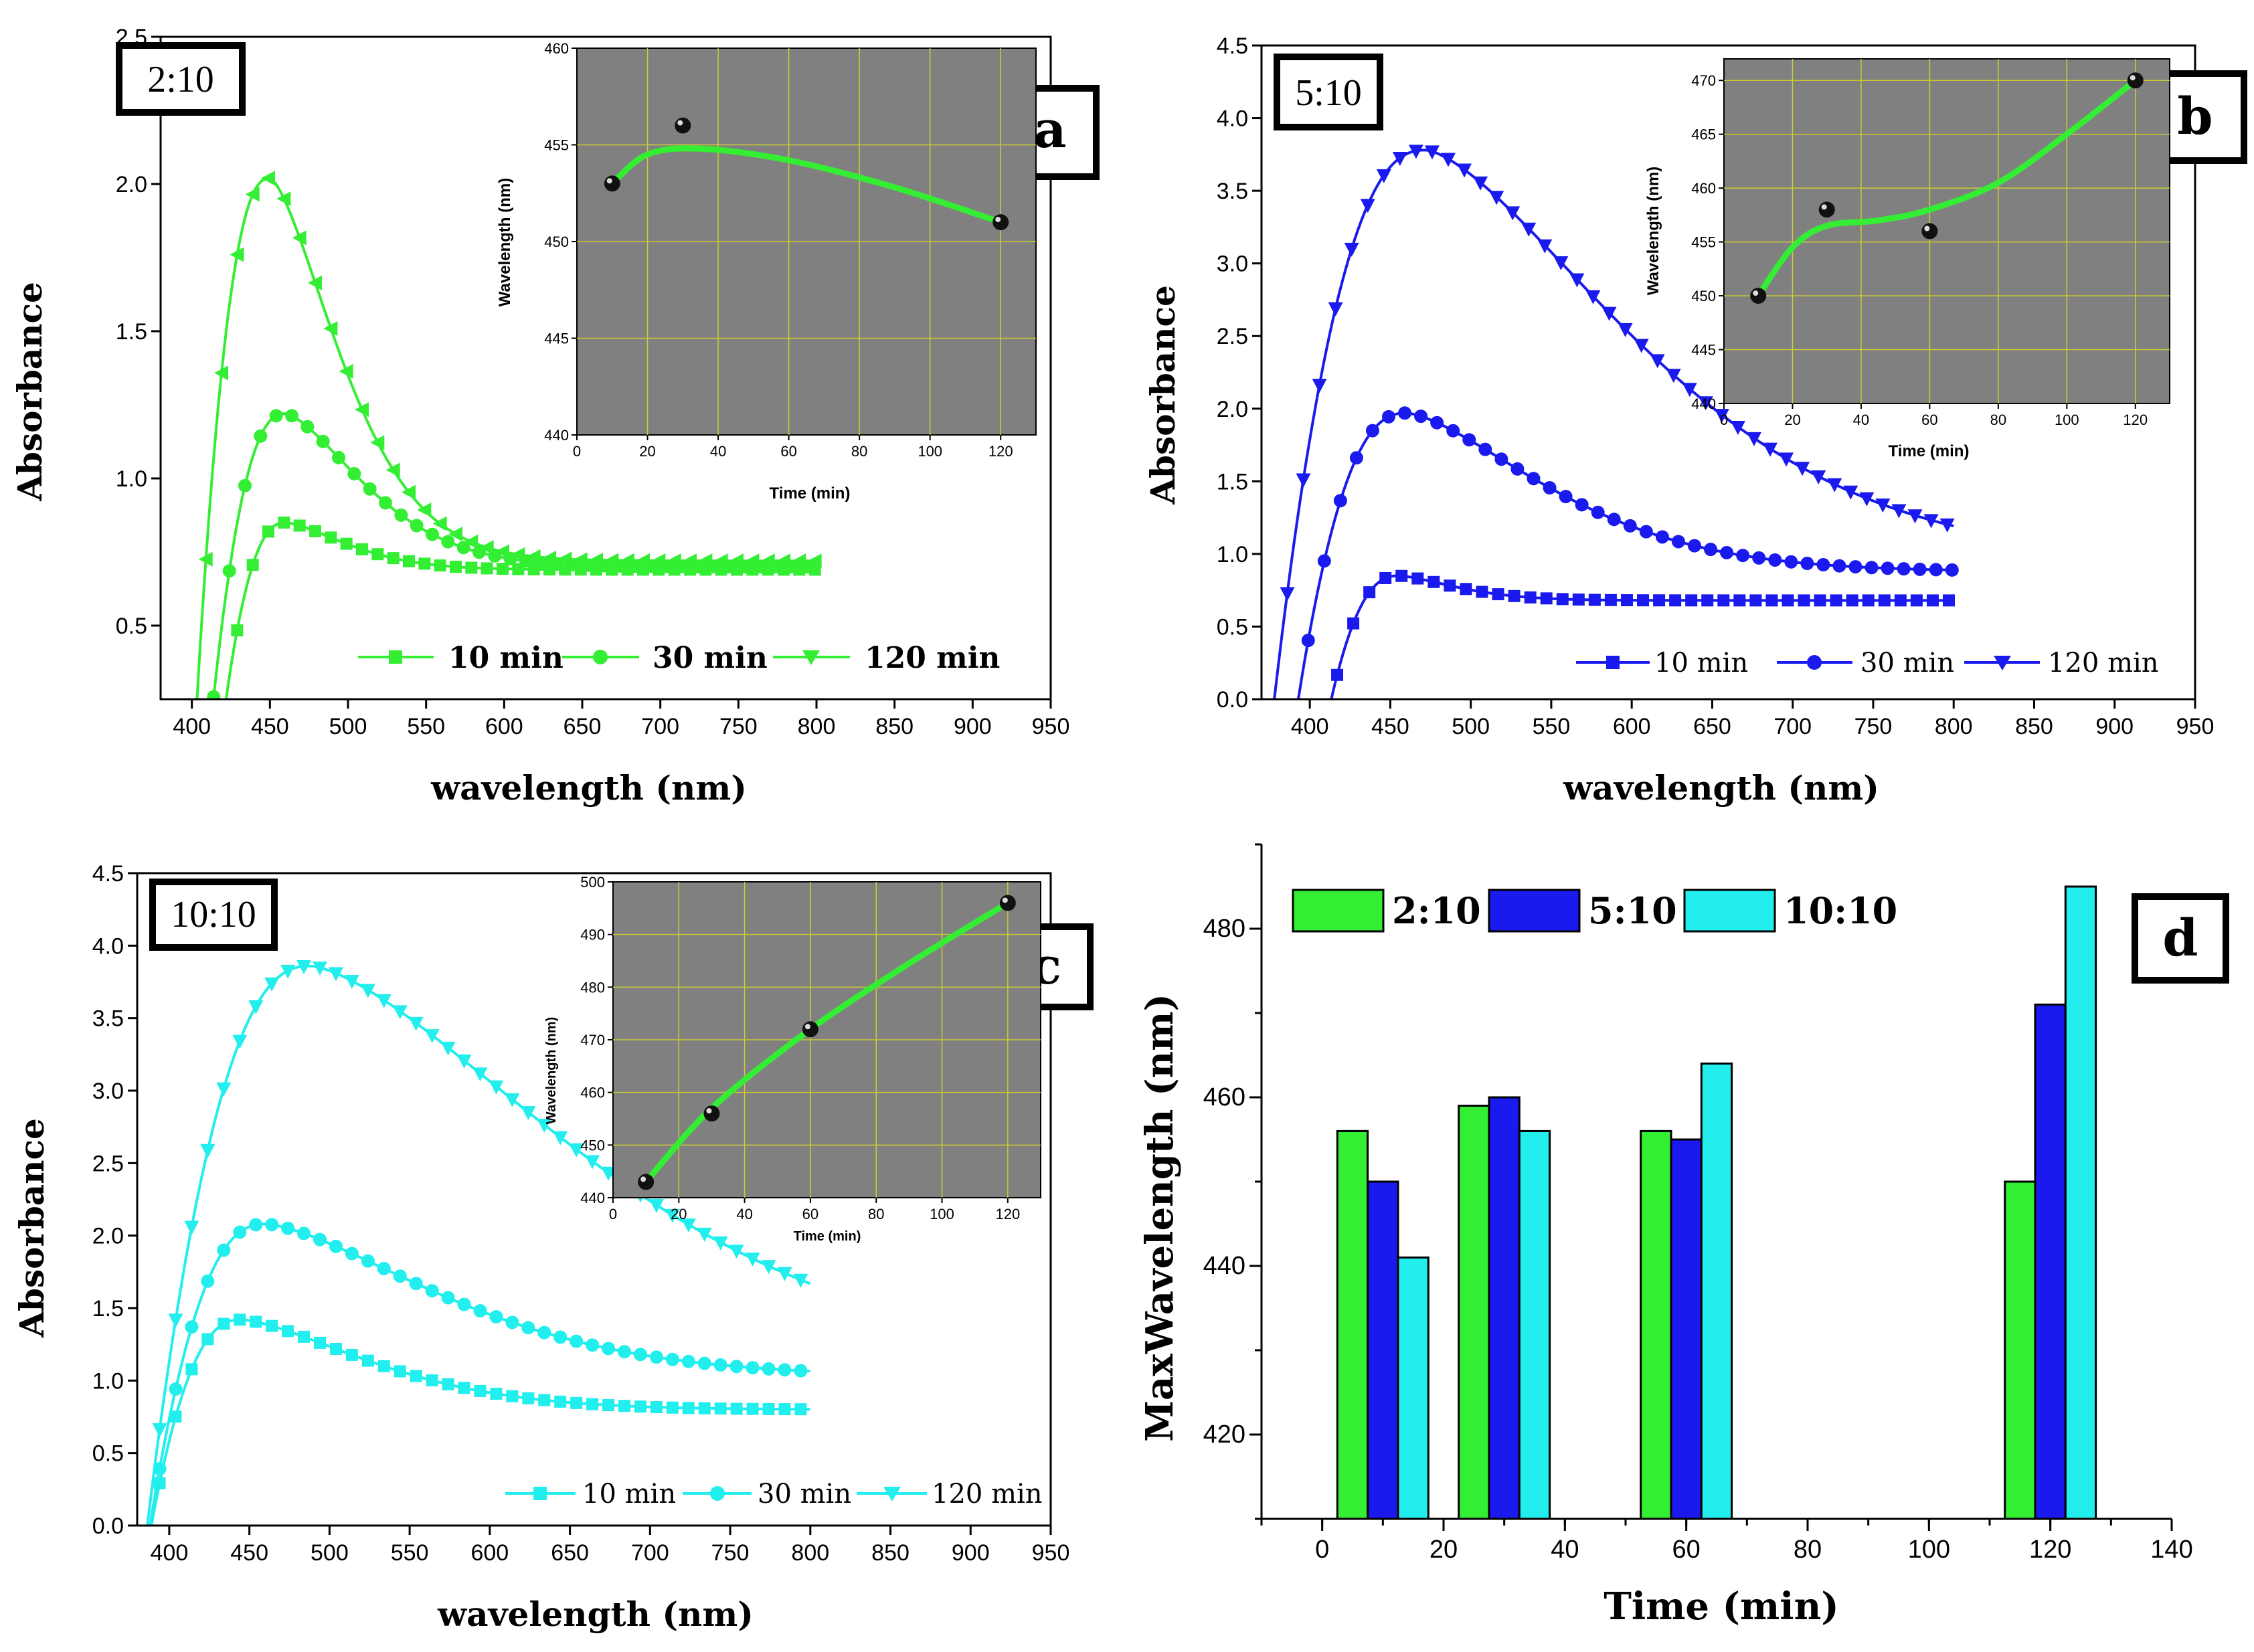 The image size is (2254, 1652). Describe the element at coordinates (588, 788) in the screenshot. I see `panel-a-xlabel: wavelength (nm)` at that location.